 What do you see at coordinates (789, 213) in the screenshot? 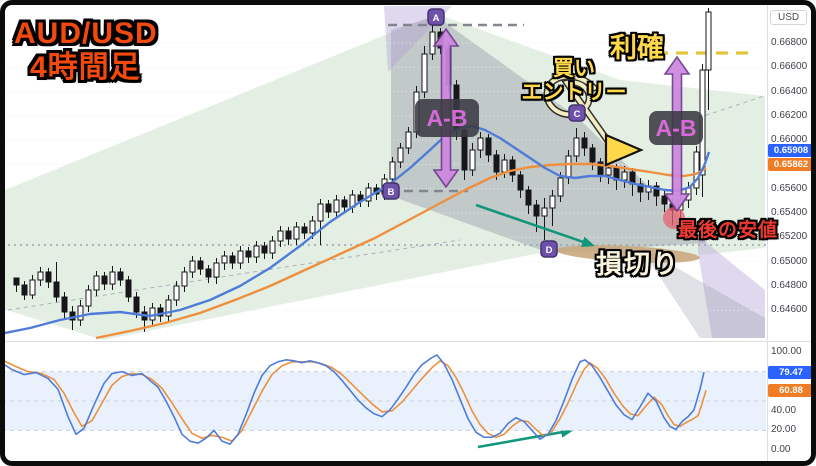
I see `price-tick: 0.65400` at bounding box center [789, 213].